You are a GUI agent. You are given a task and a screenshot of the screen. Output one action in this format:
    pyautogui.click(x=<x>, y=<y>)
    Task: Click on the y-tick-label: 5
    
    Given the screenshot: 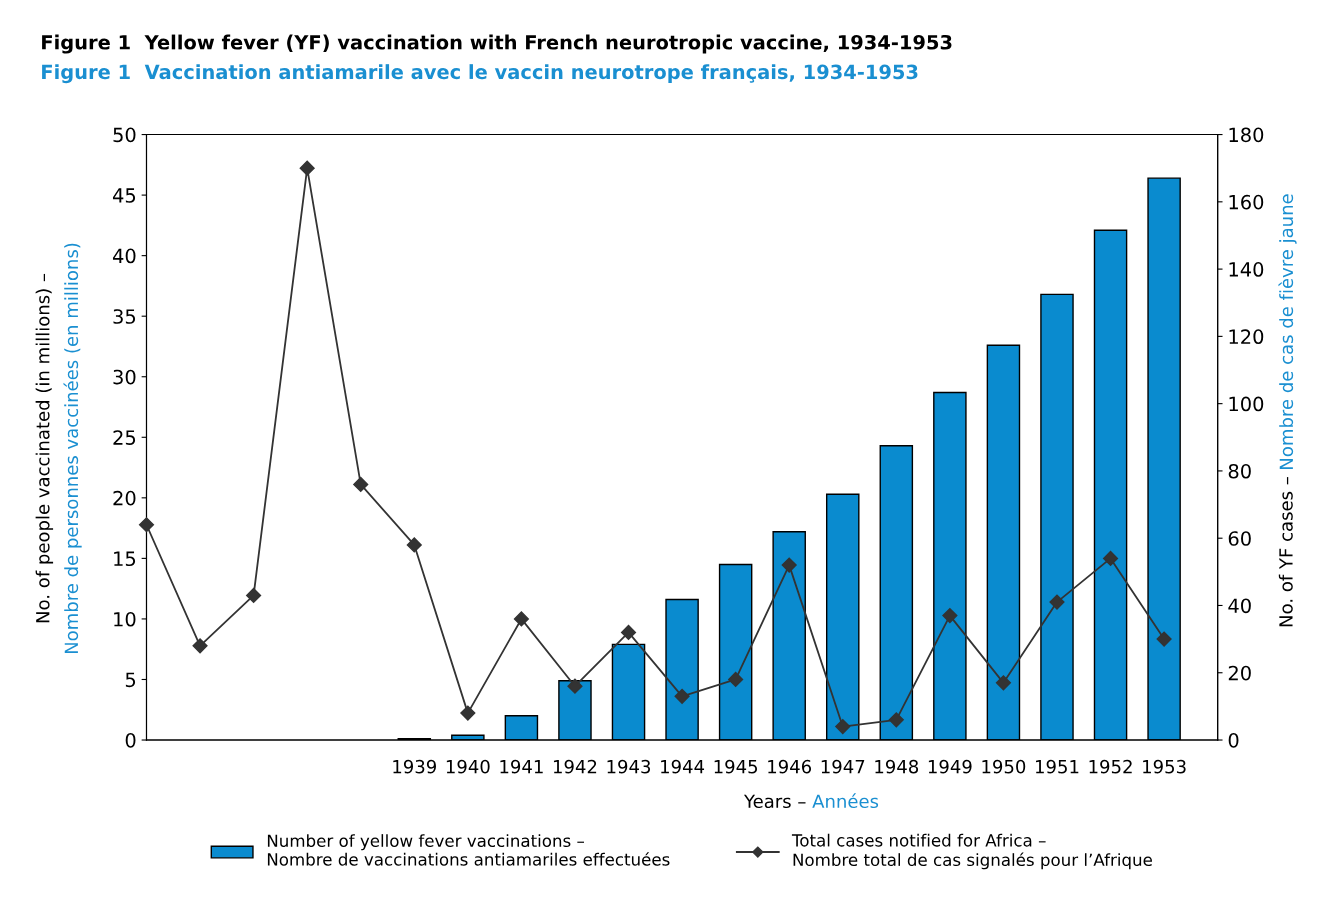 What is the action you would take?
    pyautogui.click(x=130, y=680)
    